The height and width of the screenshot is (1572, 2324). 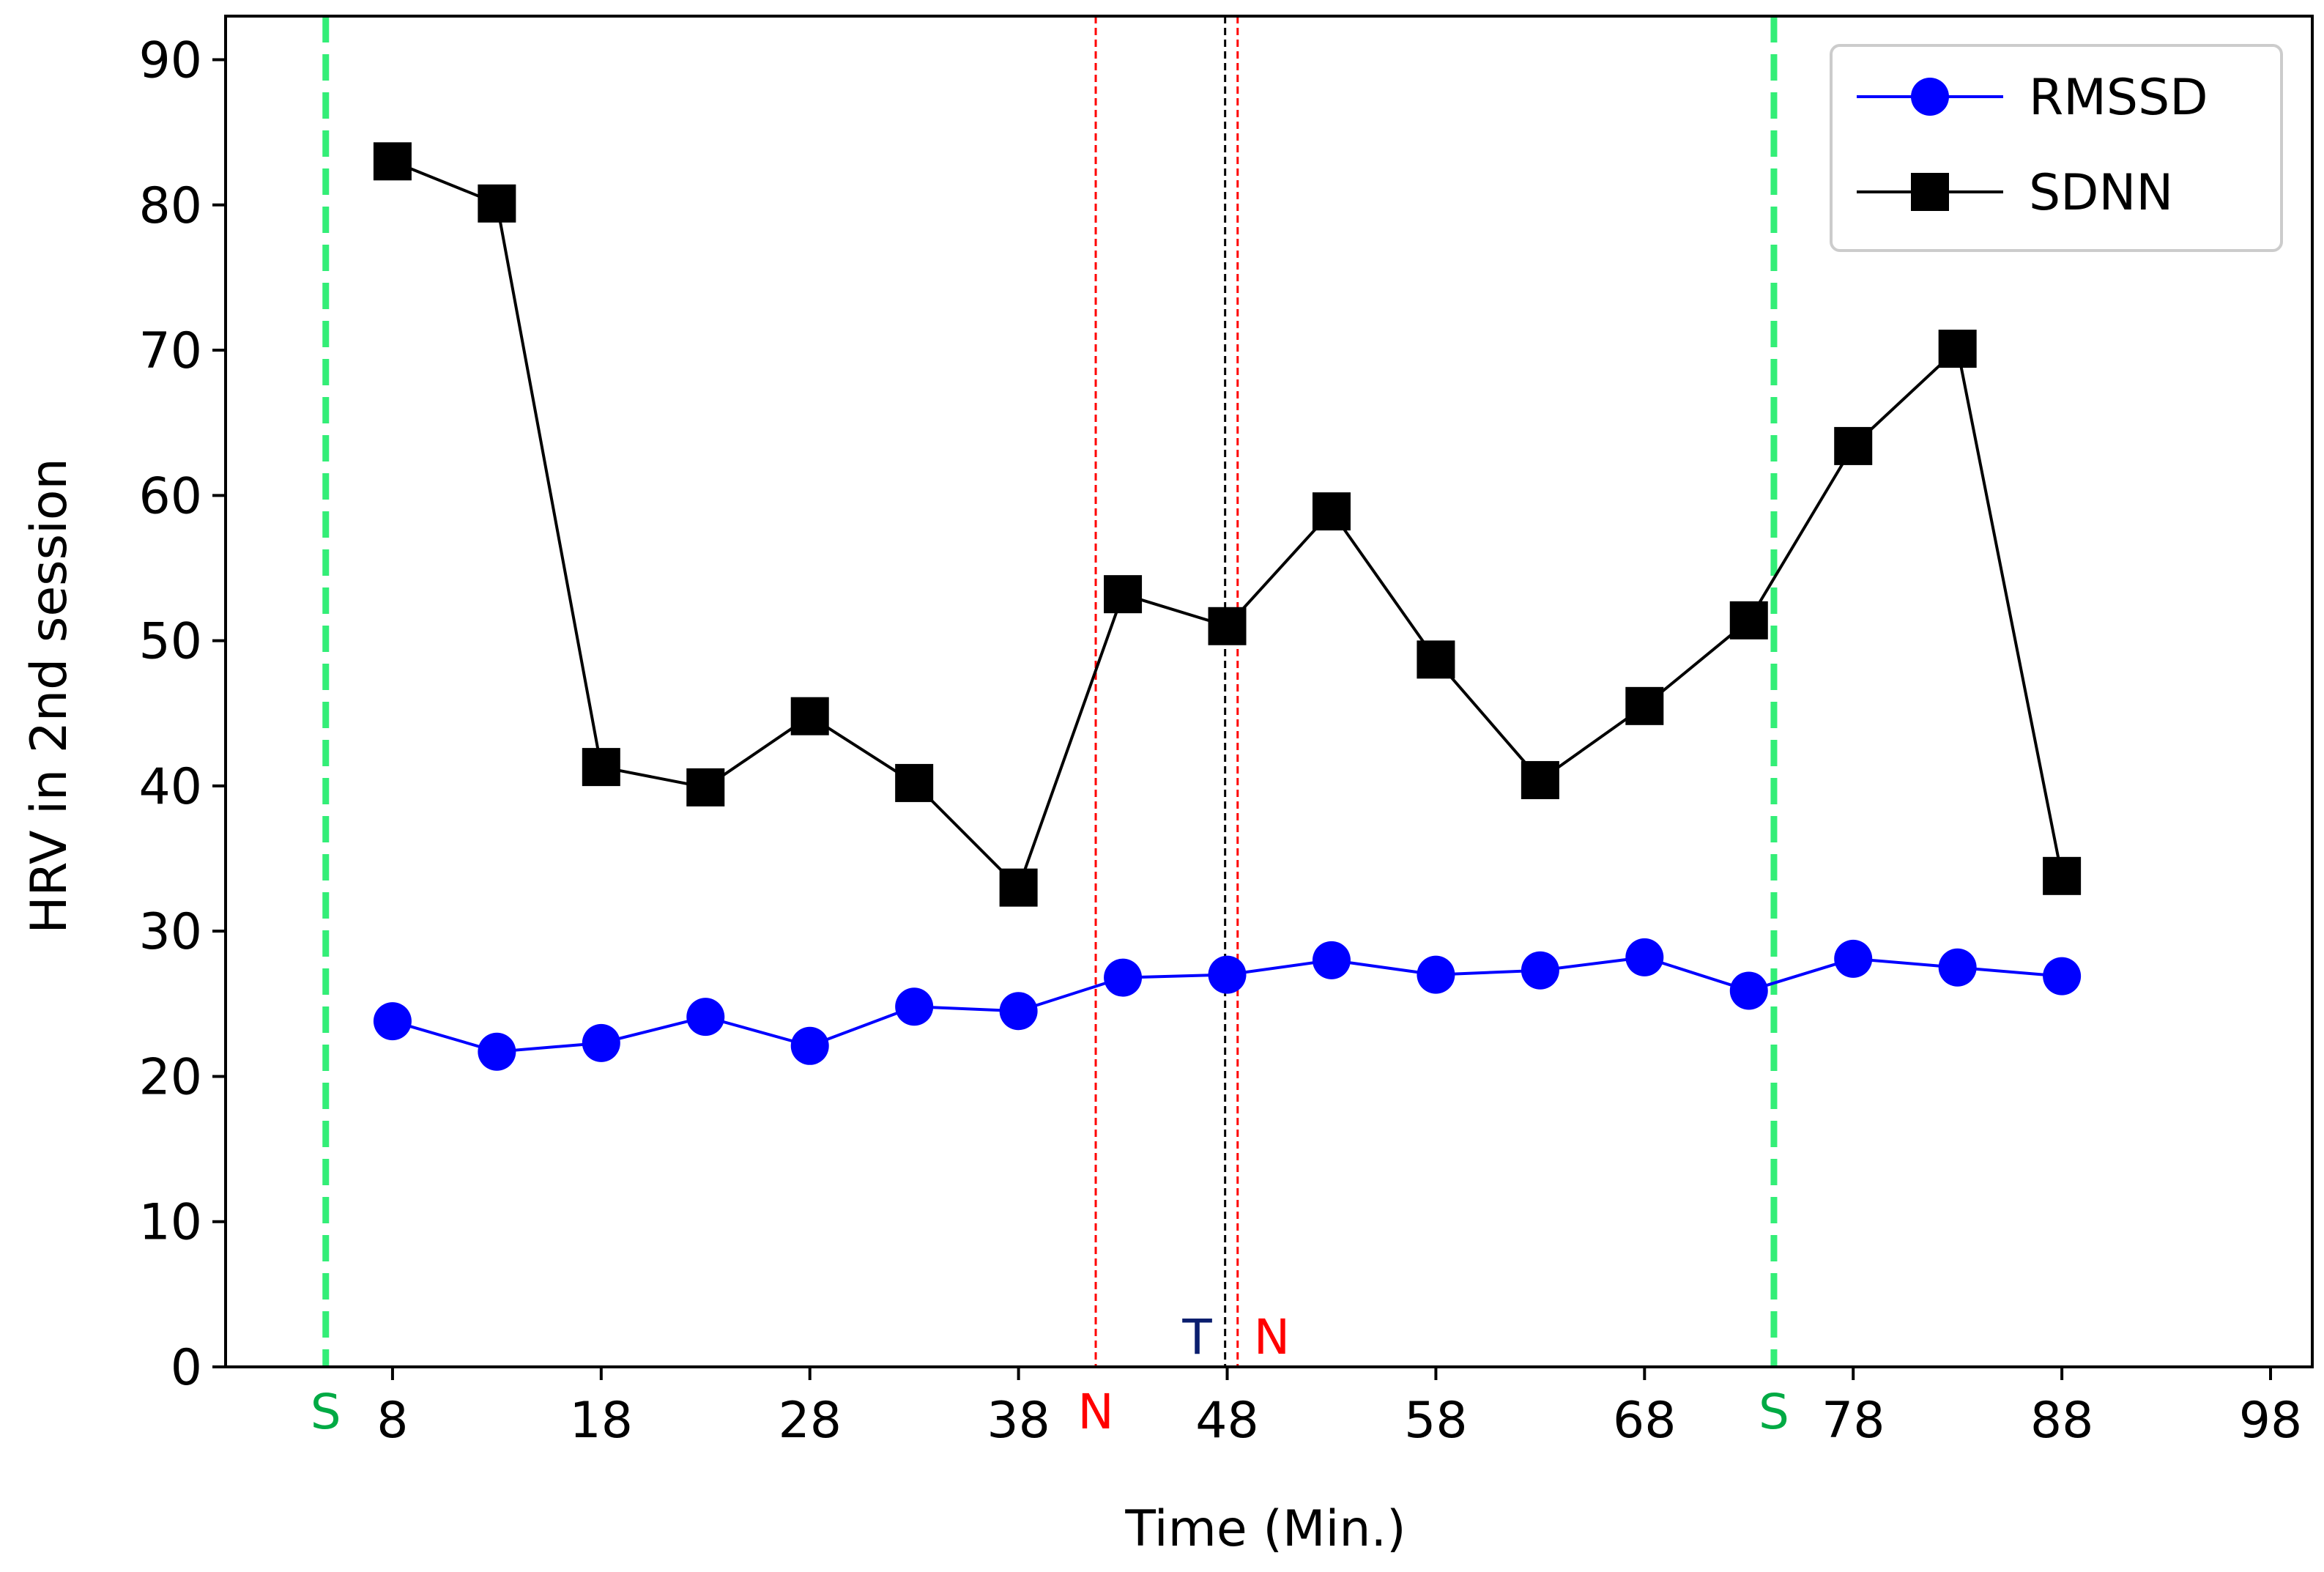 What do you see at coordinates (2062, 1421) in the screenshot?
I see `x-tick-label-88: 88` at bounding box center [2062, 1421].